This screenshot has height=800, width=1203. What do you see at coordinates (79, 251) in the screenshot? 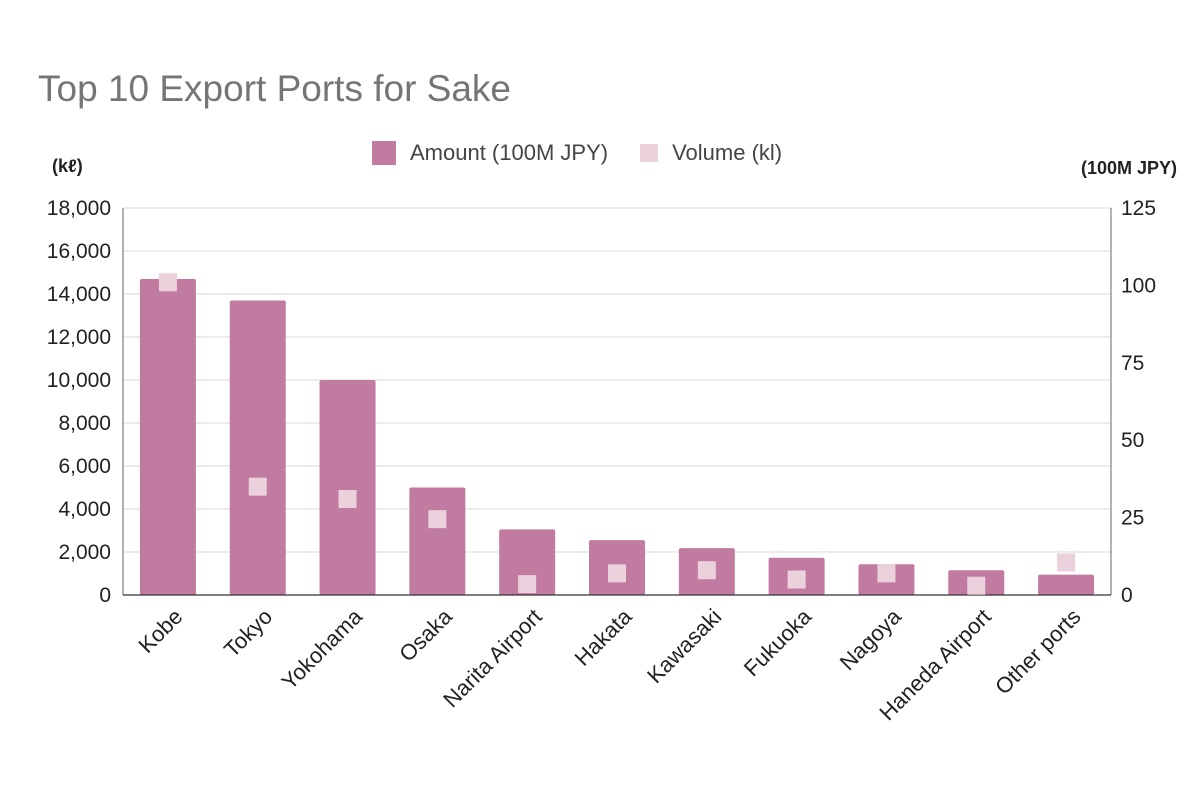
I see `left-tick-label: 16,000` at bounding box center [79, 251].